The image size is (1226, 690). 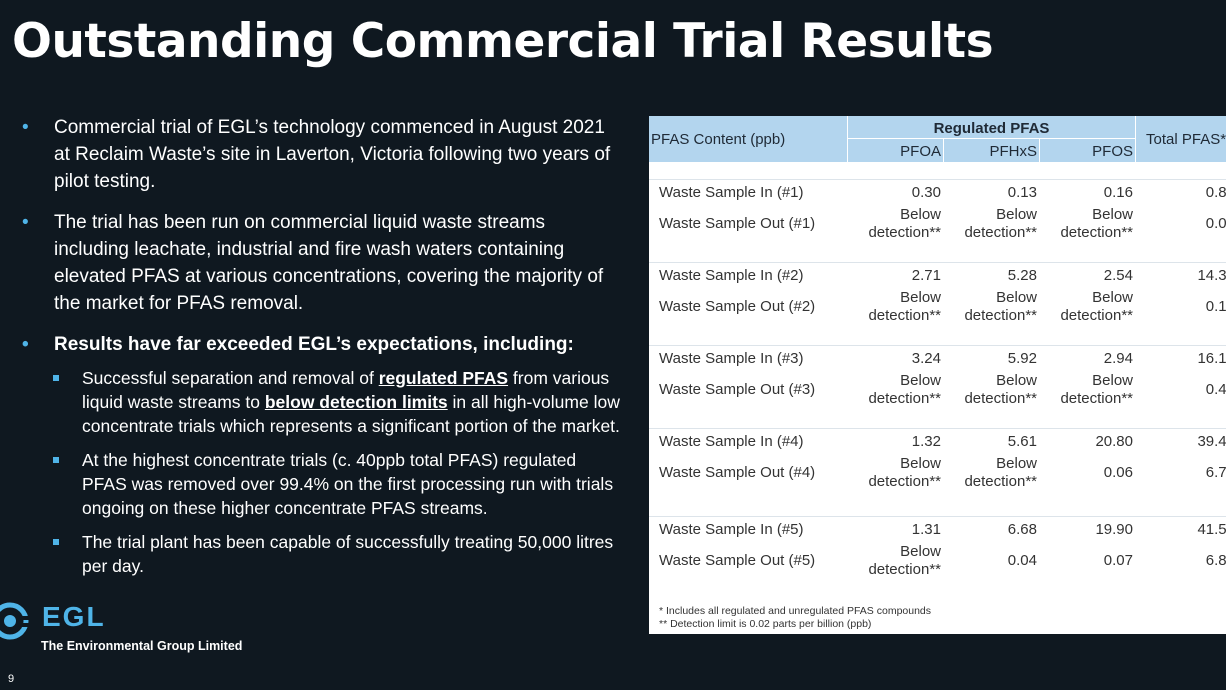 I want to click on cell-pfhxs: 0.13, so click(x=1022, y=192).